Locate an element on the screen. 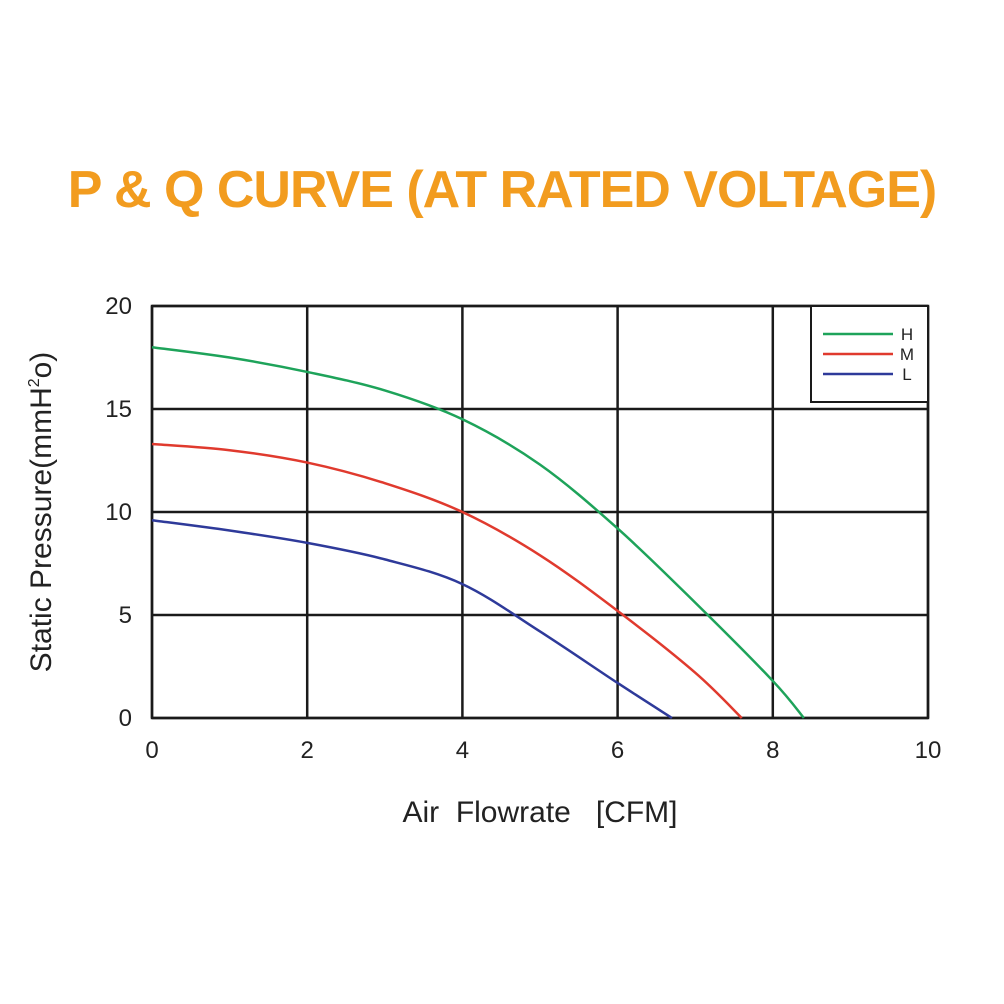 The height and width of the screenshot is (1004, 1004). y-axis-label: Static Pressure(mmH2o) is located at coordinates (41, 512).